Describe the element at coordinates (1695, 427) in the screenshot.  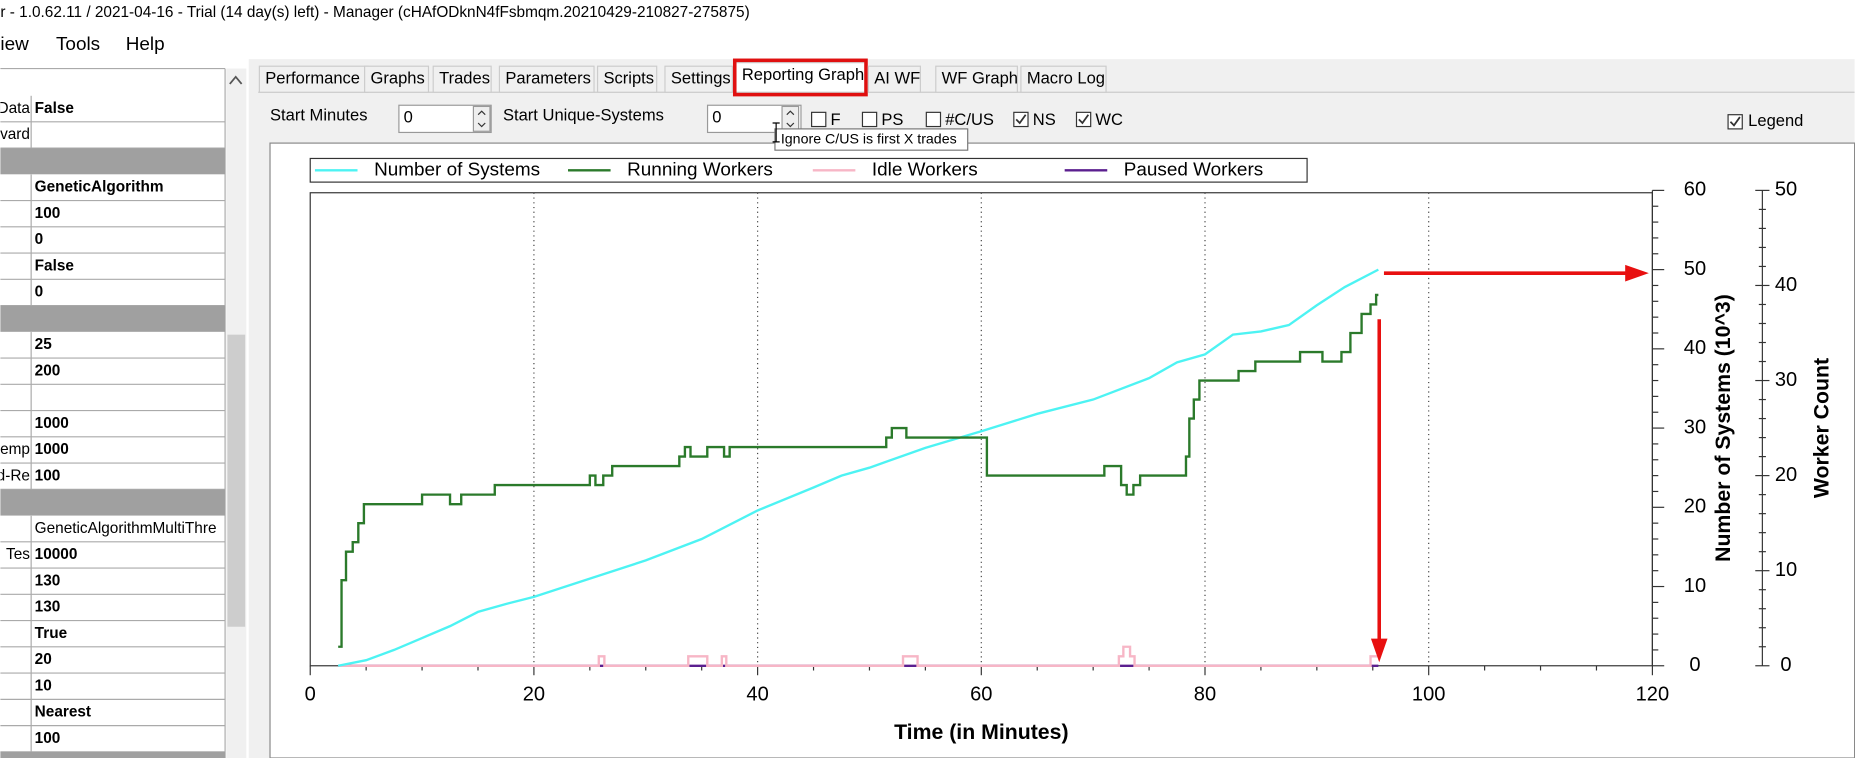
I see `y-tick-label: 30` at that location.